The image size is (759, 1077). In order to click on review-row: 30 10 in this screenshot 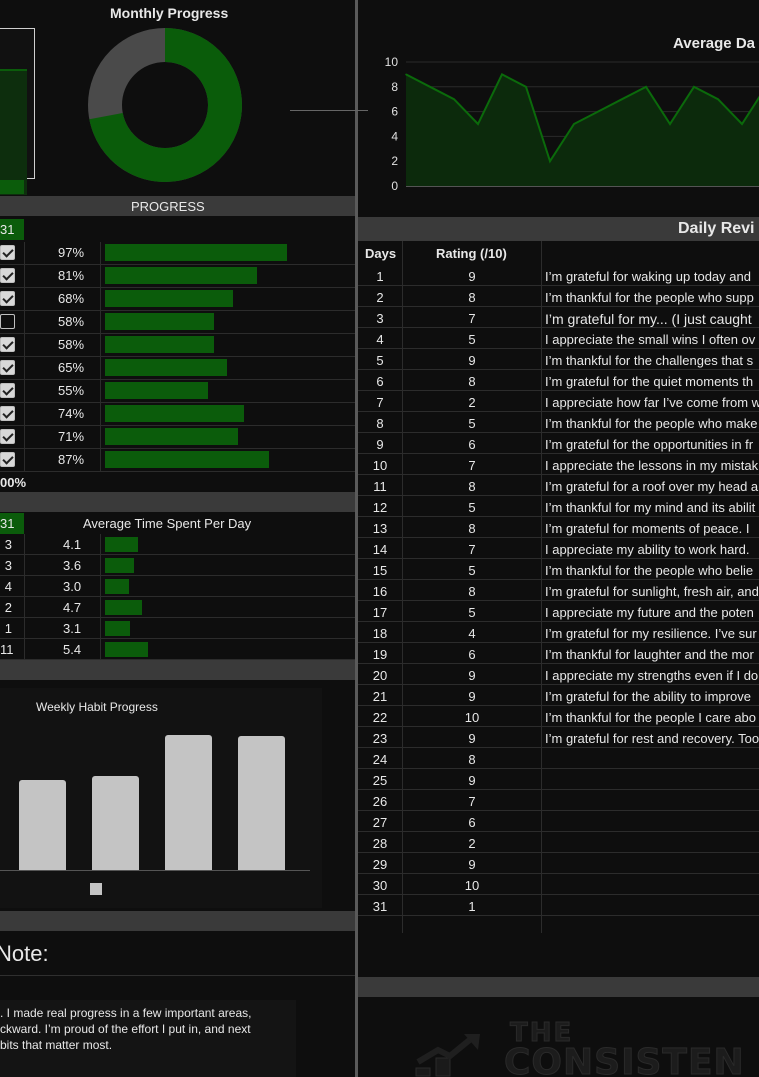, I will do `click(558, 884)`.